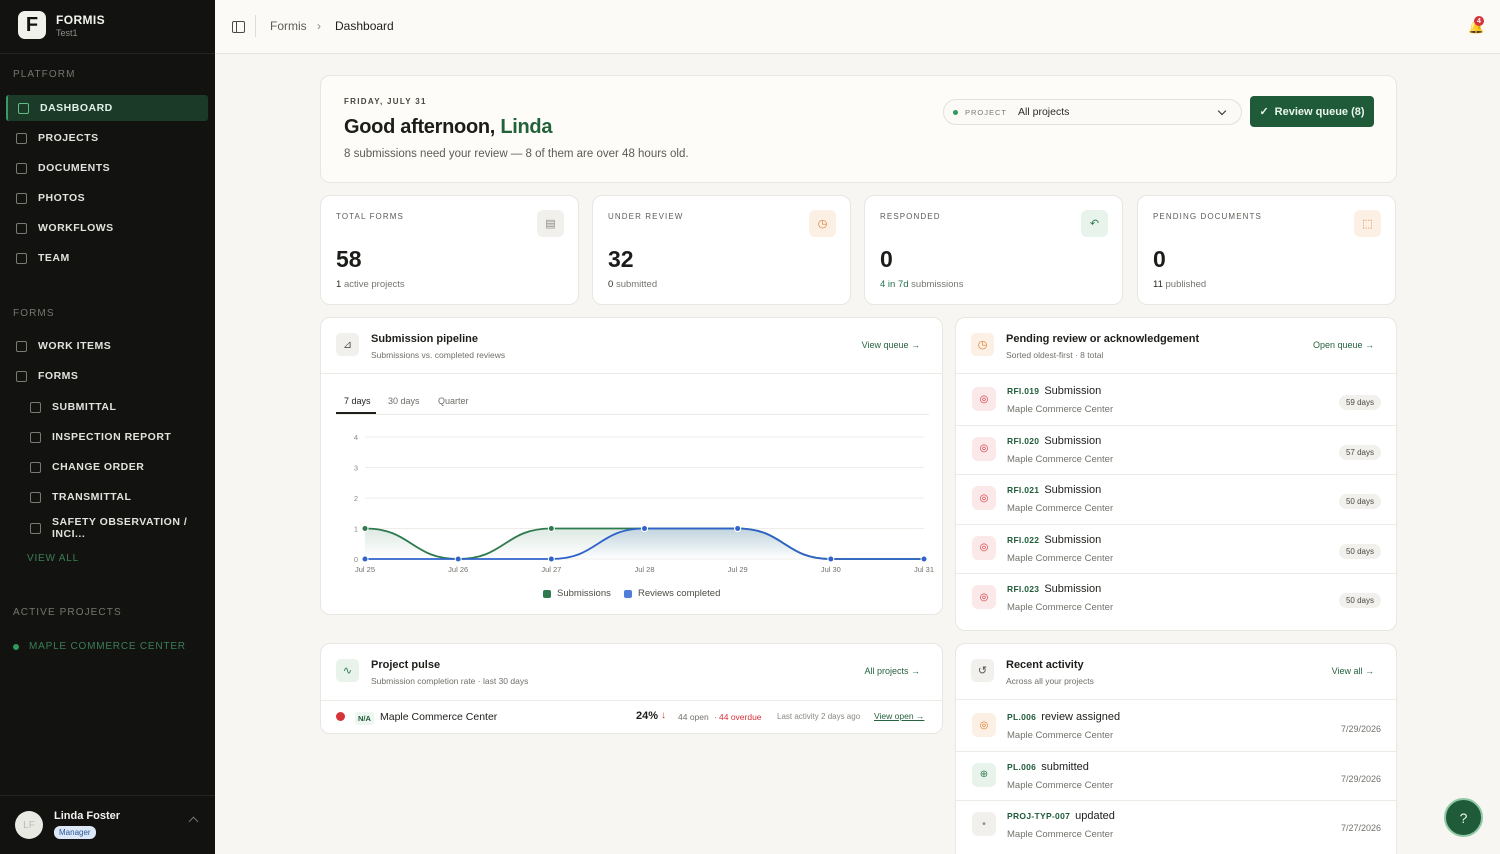 This screenshot has width=1500, height=854. I want to click on legend-label: Submissions, so click(584, 593).